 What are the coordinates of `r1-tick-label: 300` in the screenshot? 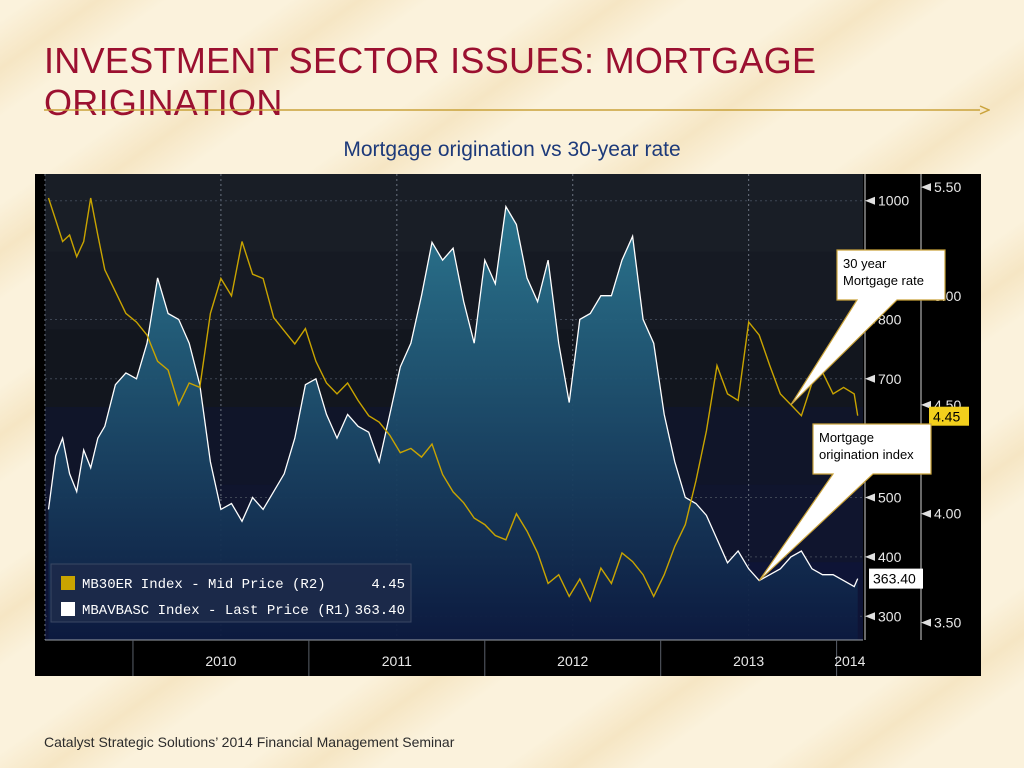 It's located at (890, 616).